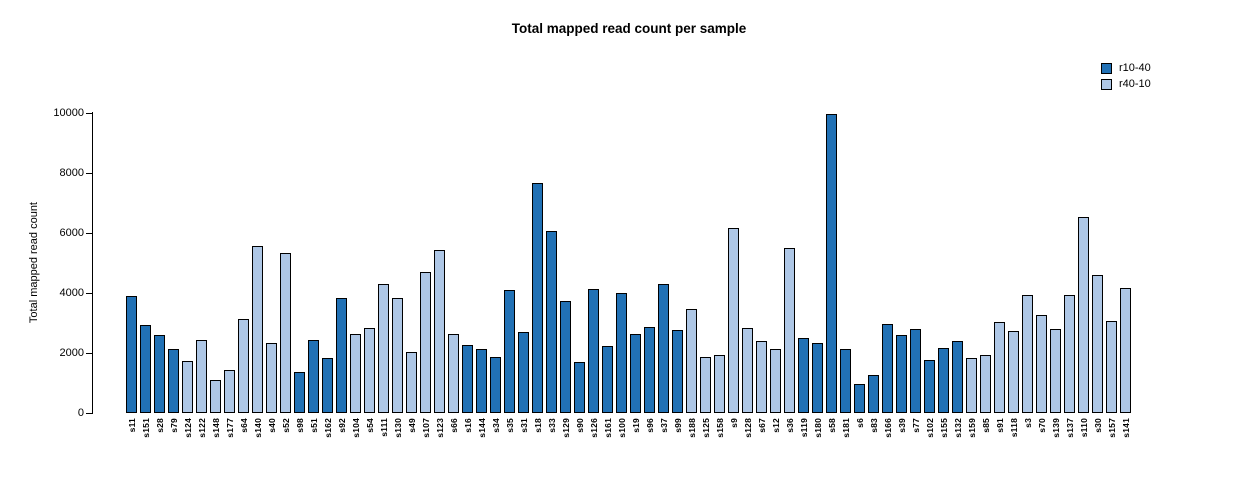 The width and height of the screenshot is (1238, 500). What do you see at coordinates (1056, 428) in the screenshot?
I see `x-label-slot-s139: s139` at bounding box center [1056, 428].